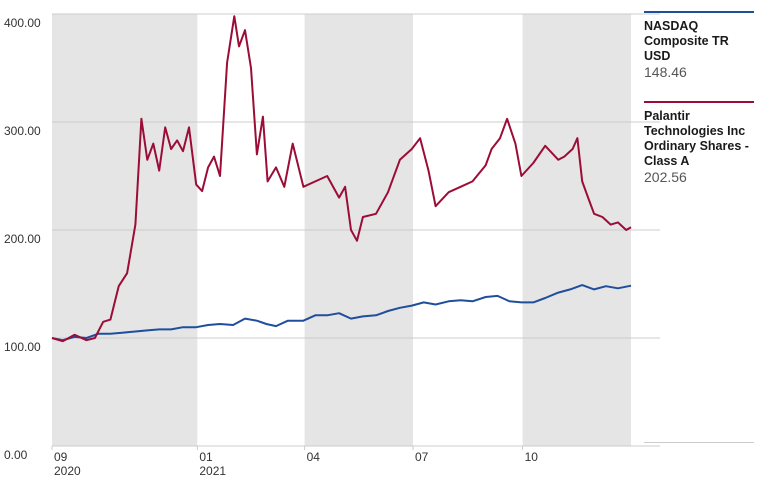  I want to click on legend-swatch-palantir, so click(699, 102).